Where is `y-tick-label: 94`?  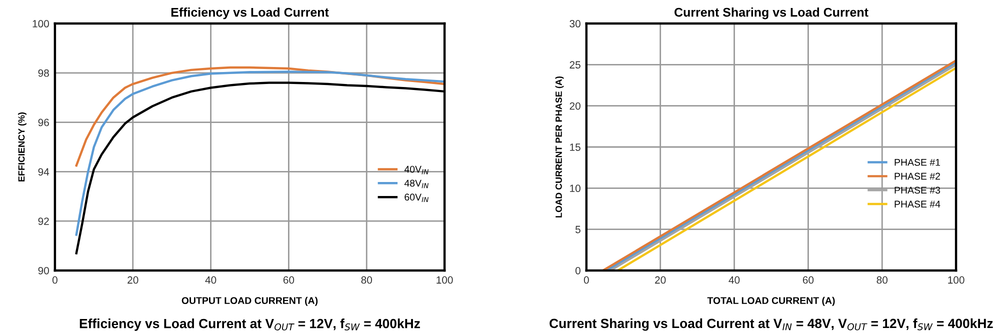 y-tick-label: 94 is located at coordinates (44, 172).